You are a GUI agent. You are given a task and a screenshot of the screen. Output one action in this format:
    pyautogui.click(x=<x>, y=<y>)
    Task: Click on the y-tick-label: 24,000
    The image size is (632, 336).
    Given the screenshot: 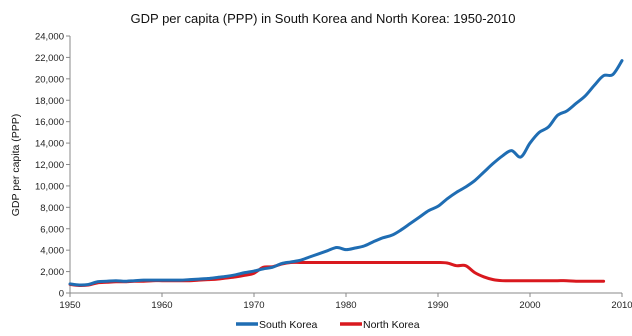 What is the action you would take?
    pyautogui.click(x=49, y=37)
    